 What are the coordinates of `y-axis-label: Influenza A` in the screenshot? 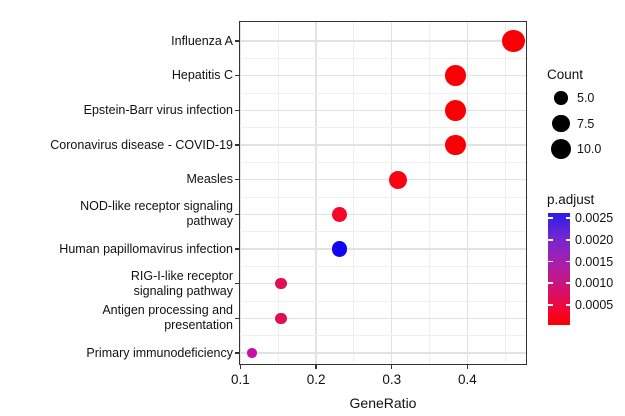 It's located at (202, 40).